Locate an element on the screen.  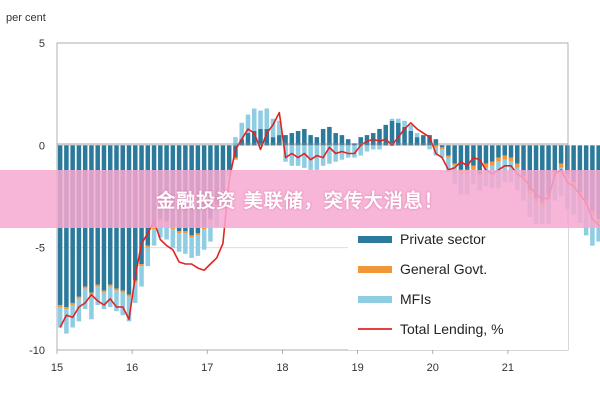
promo-banner: 金融投资 美联储，突传大消息！ is located at coordinates (300, 199).